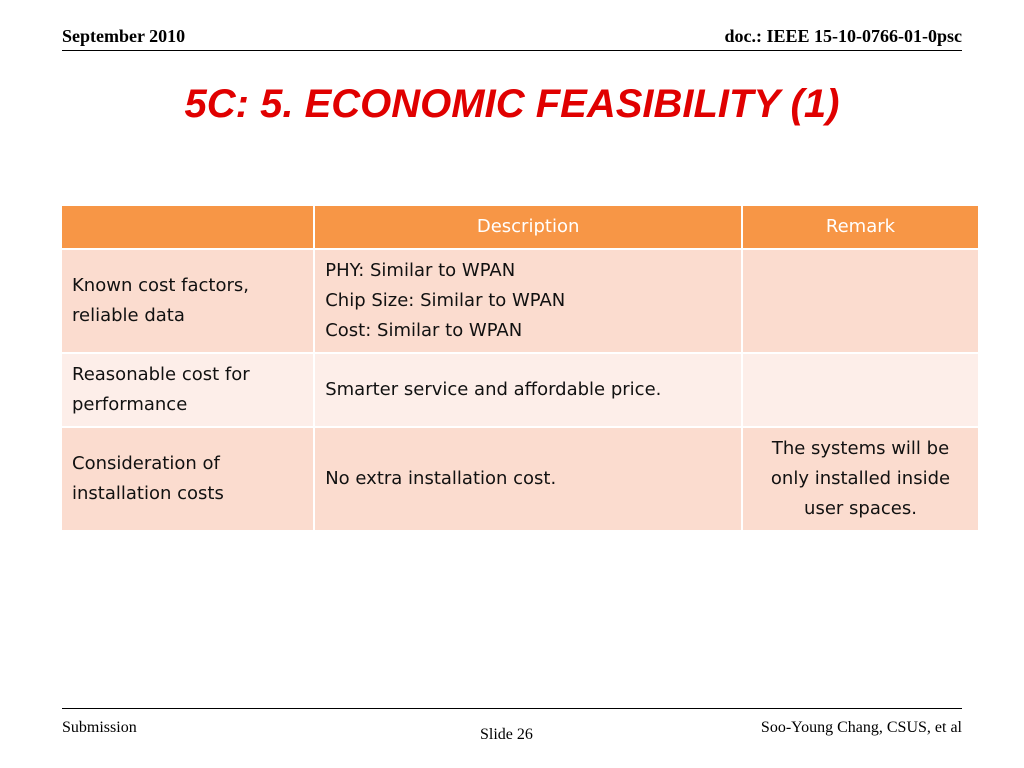 The image size is (1024, 768). Describe the element at coordinates (128, 315) in the screenshot. I see `criterion-line: reliable data` at that location.